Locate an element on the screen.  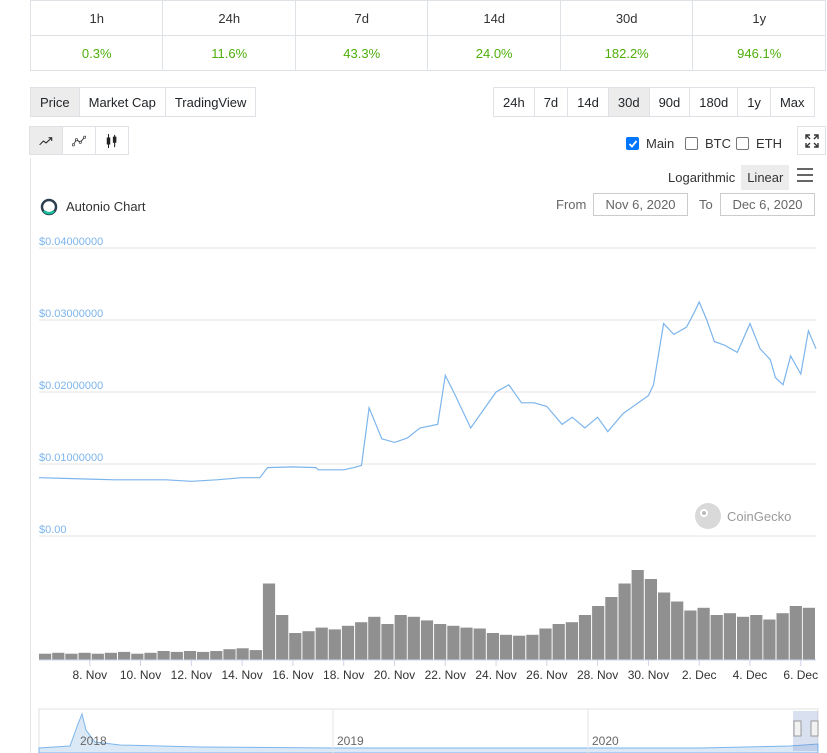
compare-btc-label: BTC is located at coordinates (718, 143).